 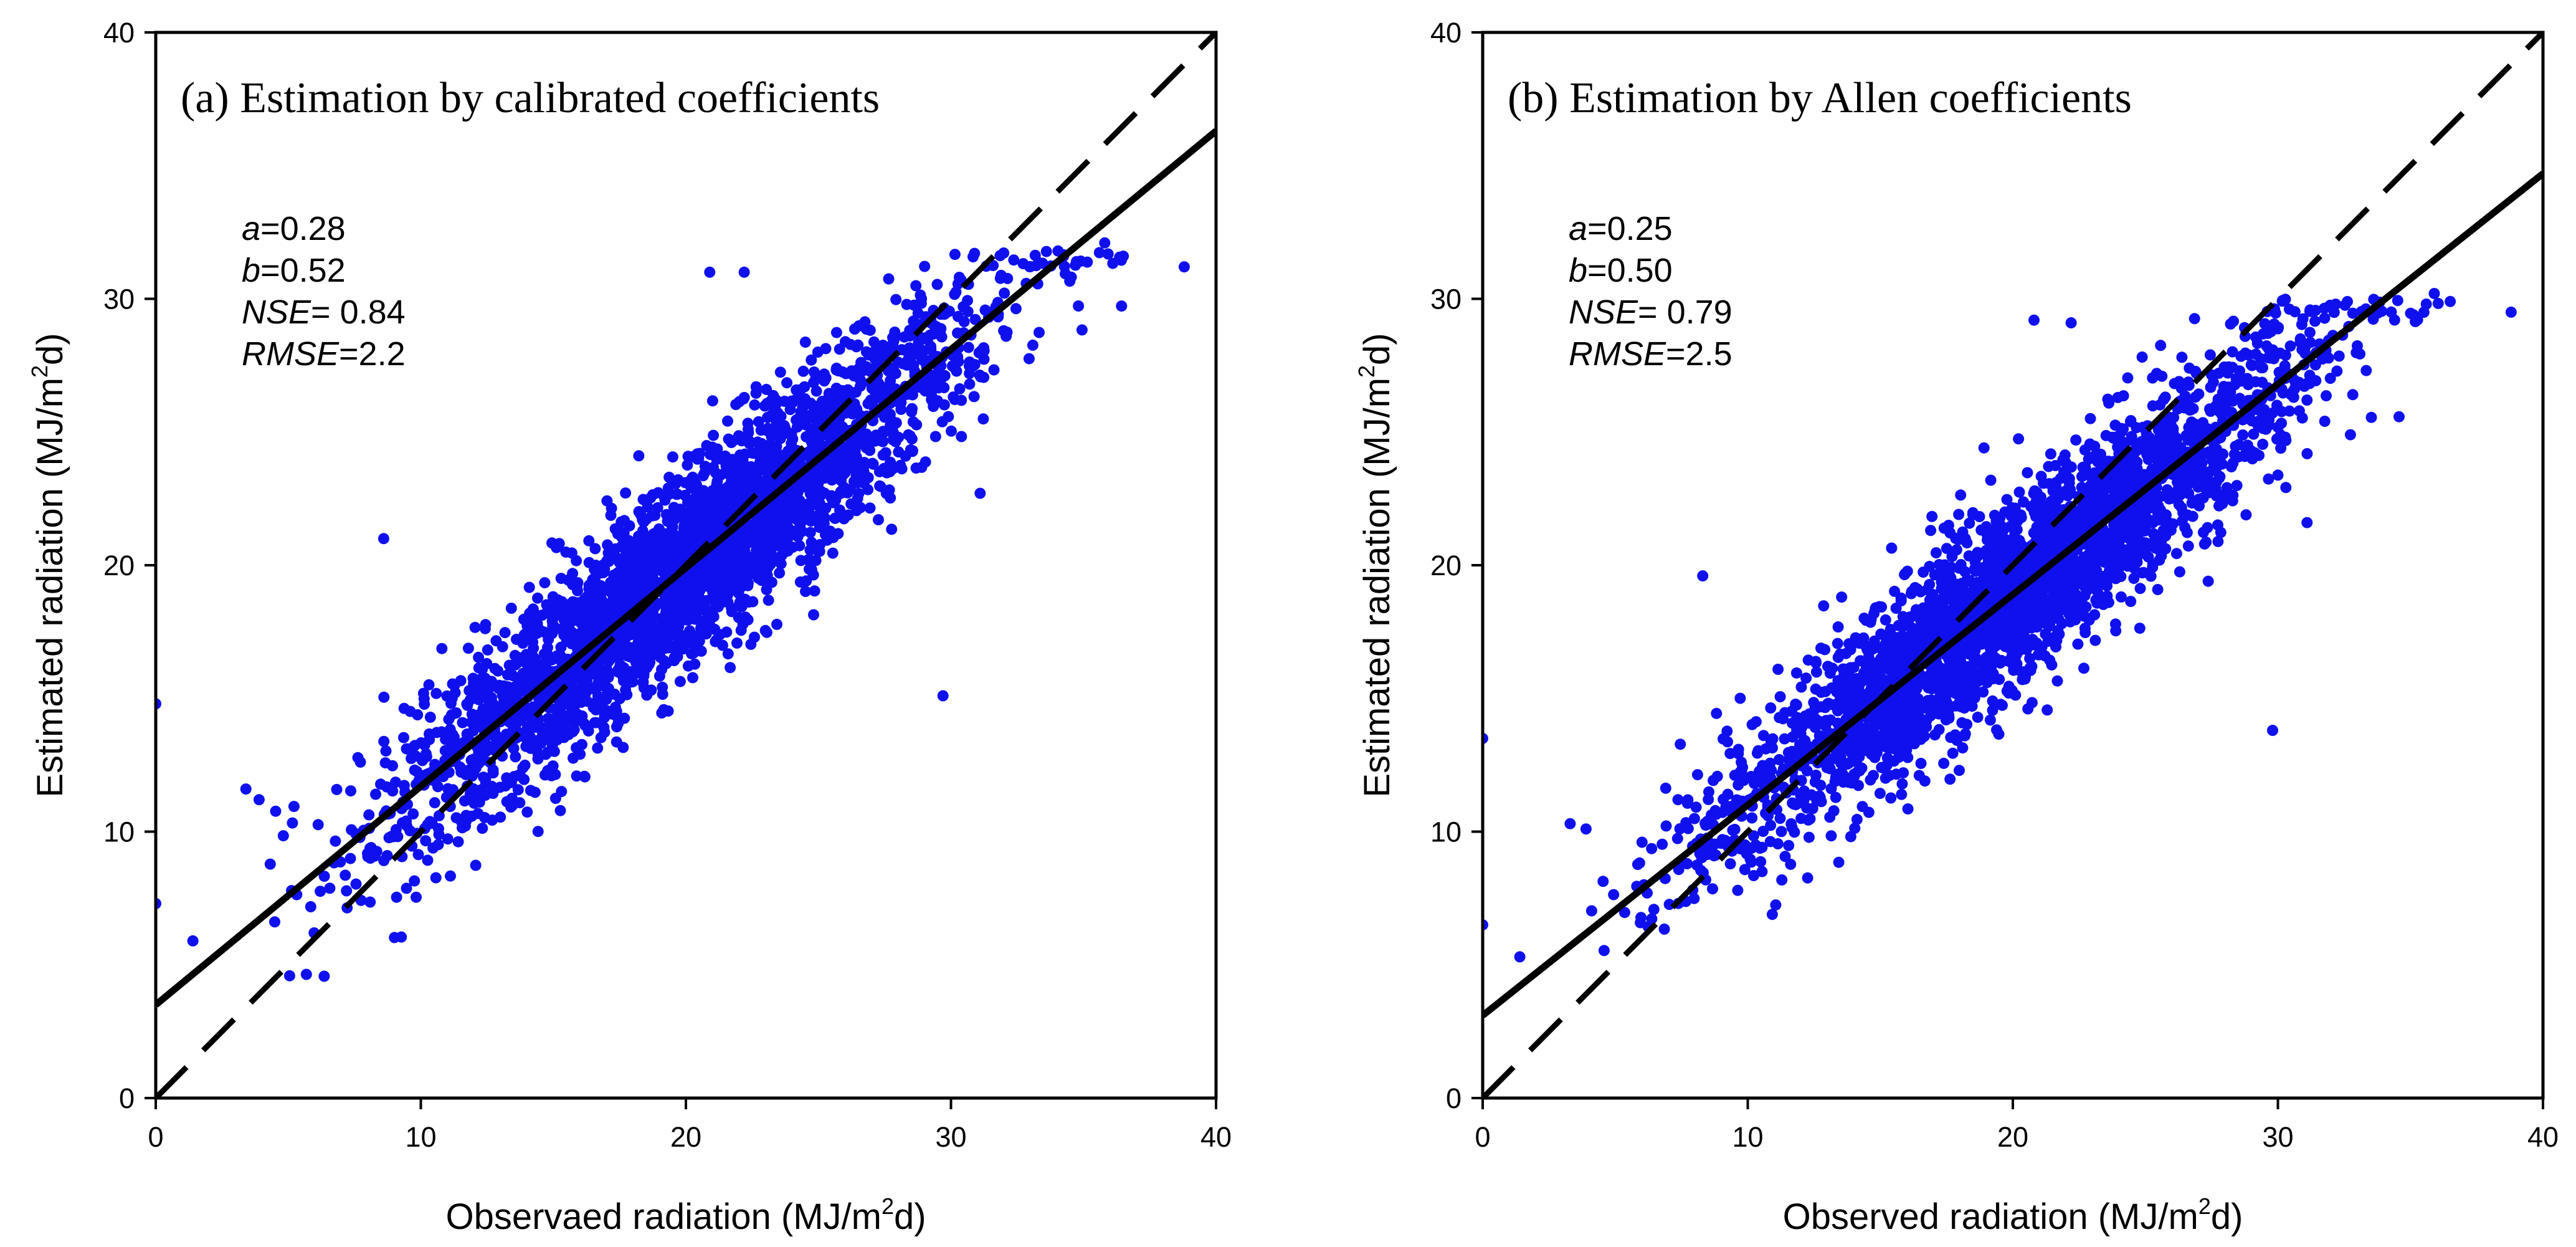 What do you see at coordinates (276, 312) in the screenshot?
I see `stat-label: NSE` at bounding box center [276, 312].